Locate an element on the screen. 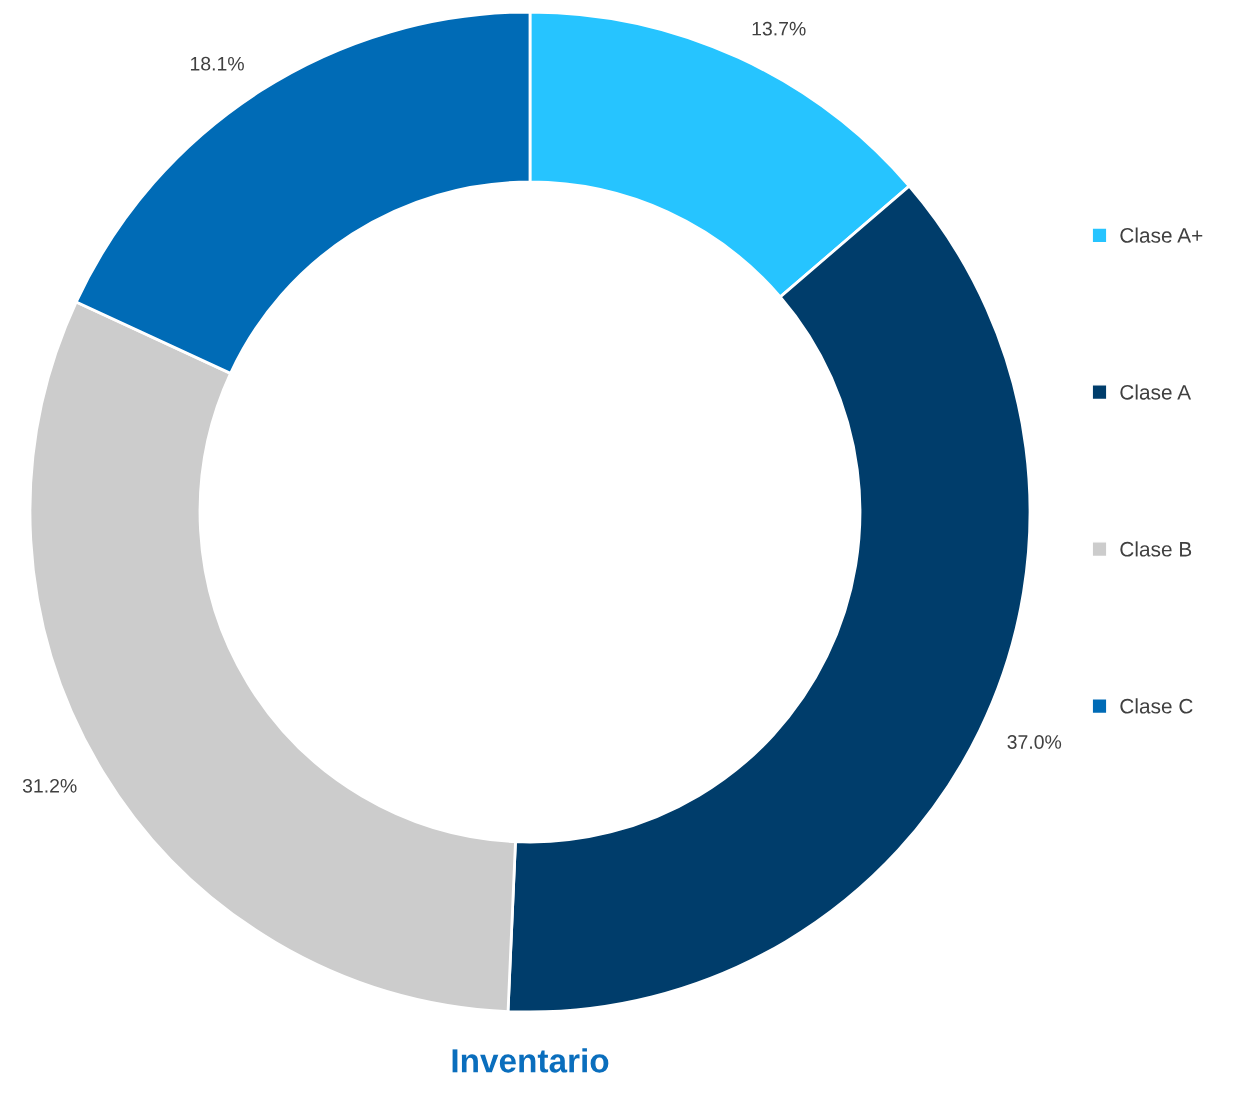 Image resolution: width=1241 pixels, height=1099 pixels. data-label: 37.0% is located at coordinates (1034, 742).